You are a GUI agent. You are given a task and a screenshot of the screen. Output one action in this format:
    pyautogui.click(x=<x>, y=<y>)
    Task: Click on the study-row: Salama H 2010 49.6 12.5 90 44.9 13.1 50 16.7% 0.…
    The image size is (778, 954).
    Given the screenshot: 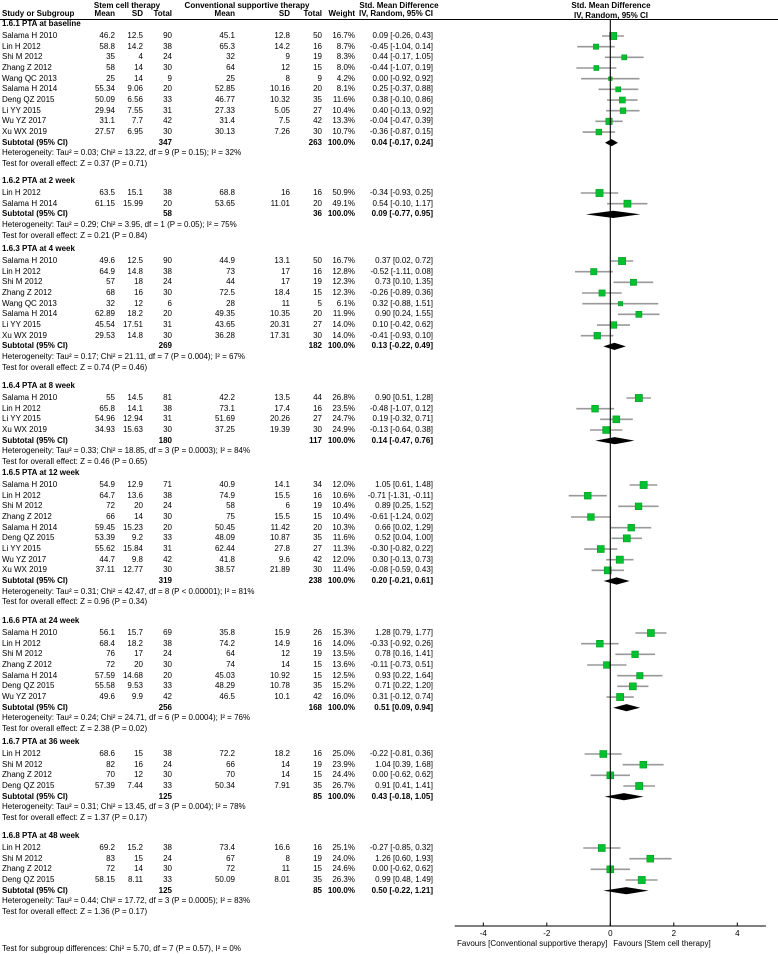 What is the action you would take?
    pyautogui.click(x=389, y=261)
    